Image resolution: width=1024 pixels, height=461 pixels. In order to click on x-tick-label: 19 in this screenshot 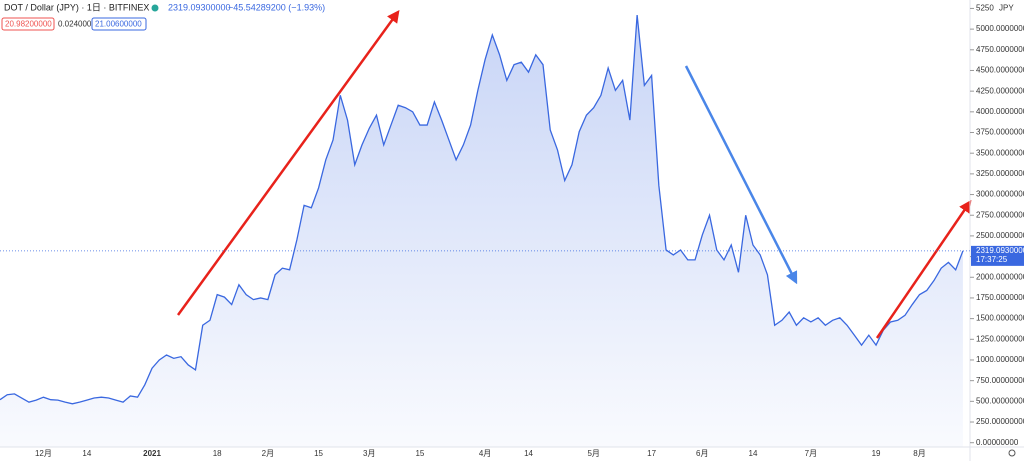, I will do `click(876, 453)`.